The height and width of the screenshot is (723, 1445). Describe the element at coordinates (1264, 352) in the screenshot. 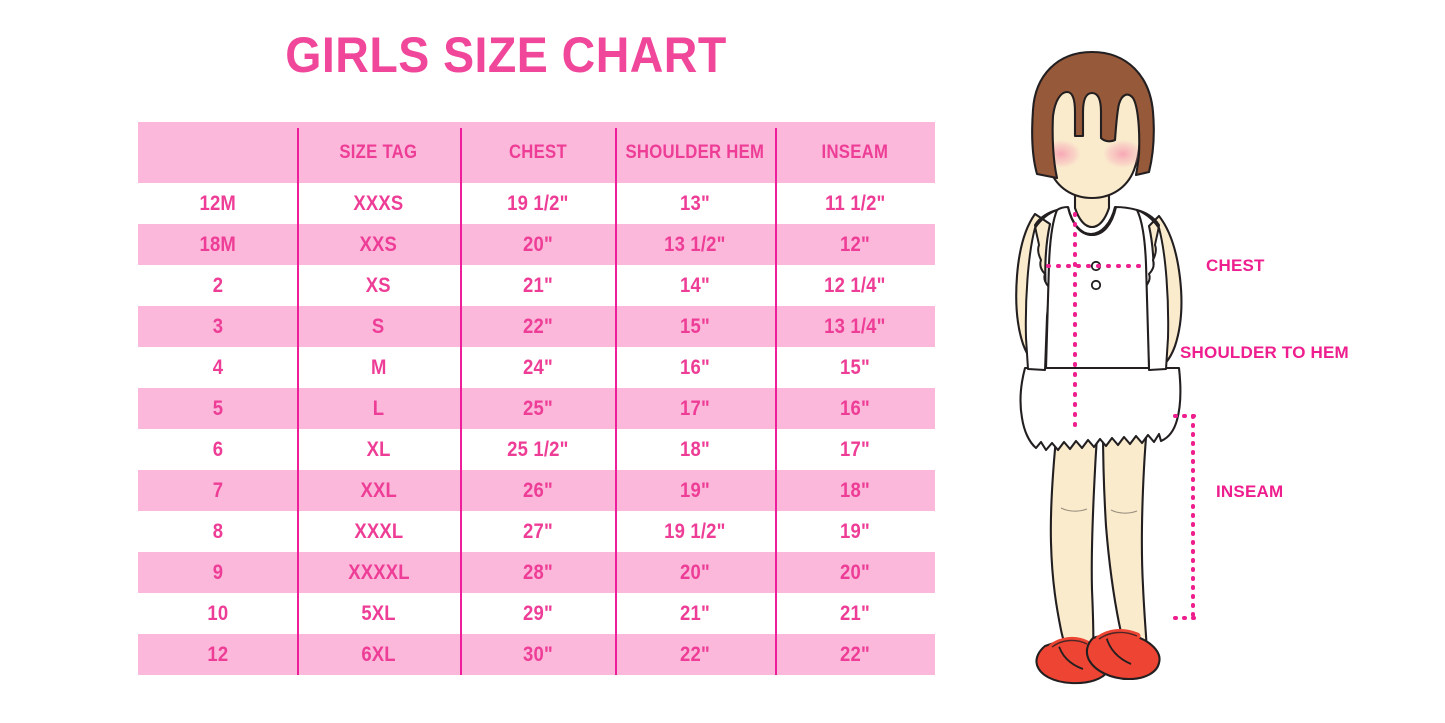

I see `label-shoulder-to-hem: SHOULDER TO HEM` at that location.